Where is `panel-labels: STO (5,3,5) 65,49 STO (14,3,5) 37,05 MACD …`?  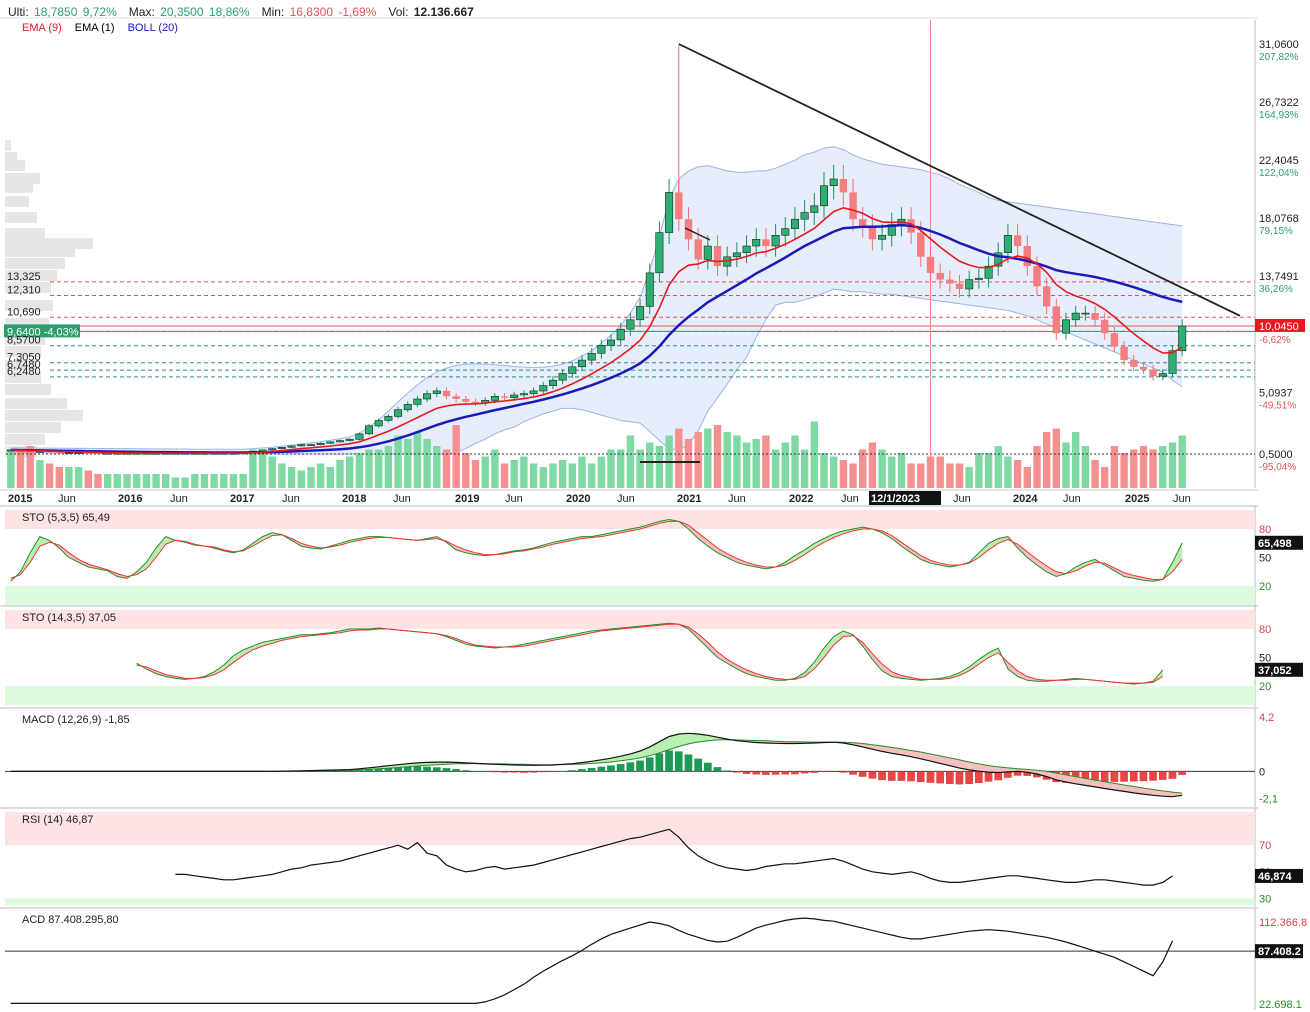 panel-labels: STO (5,3,5) 65,49 STO (14,3,5) 37,05 MACD … is located at coordinates (76, 719).